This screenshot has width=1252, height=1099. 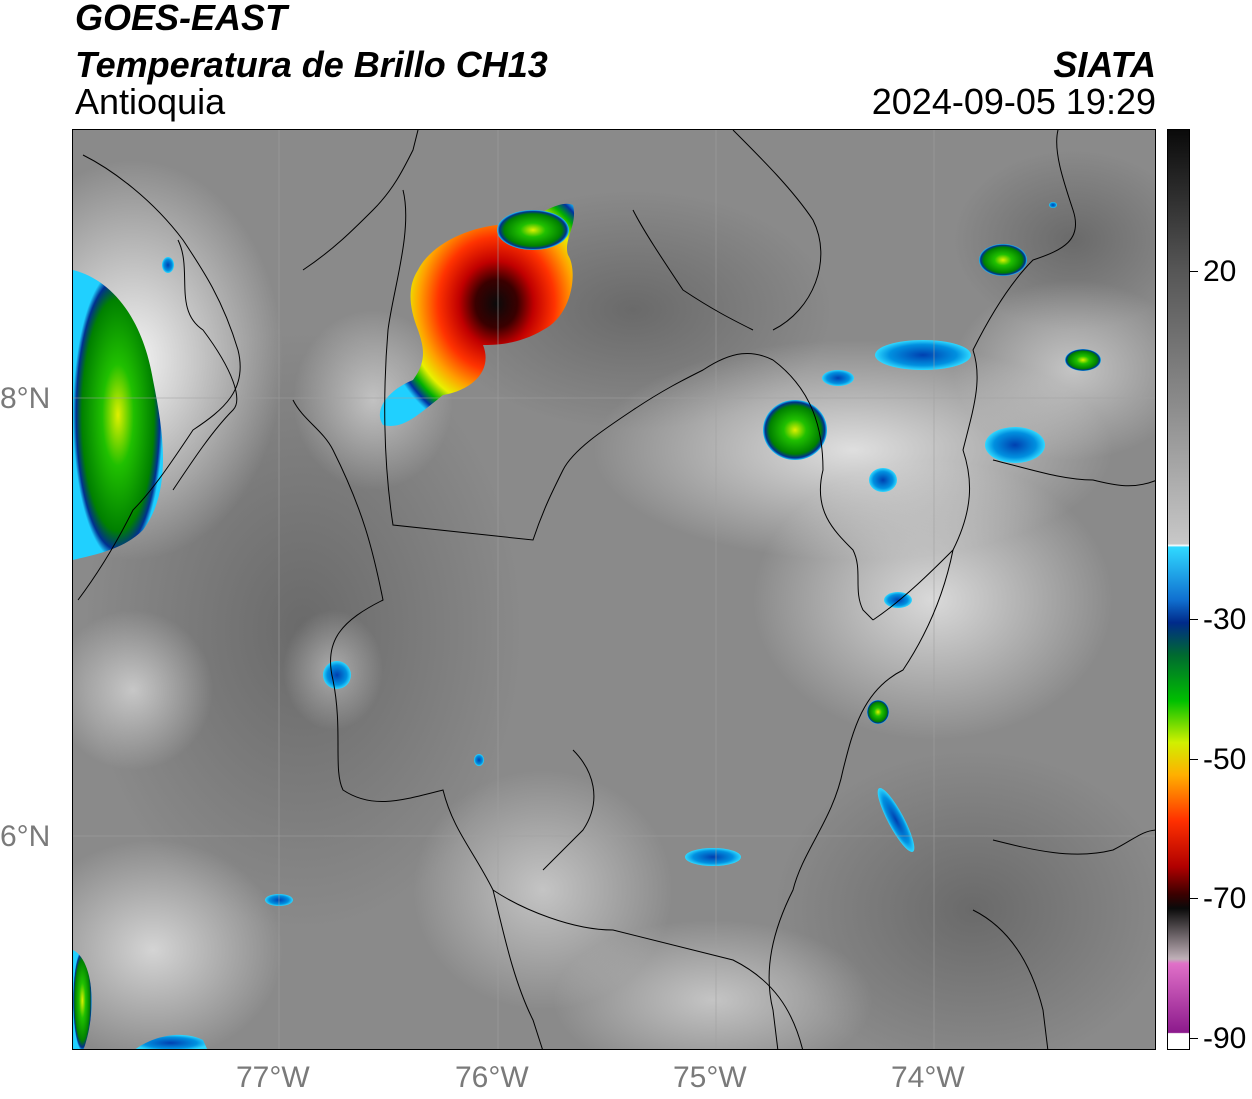 What do you see at coordinates (150, 101) in the screenshot?
I see `subtitle-region: Antioquia` at bounding box center [150, 101].